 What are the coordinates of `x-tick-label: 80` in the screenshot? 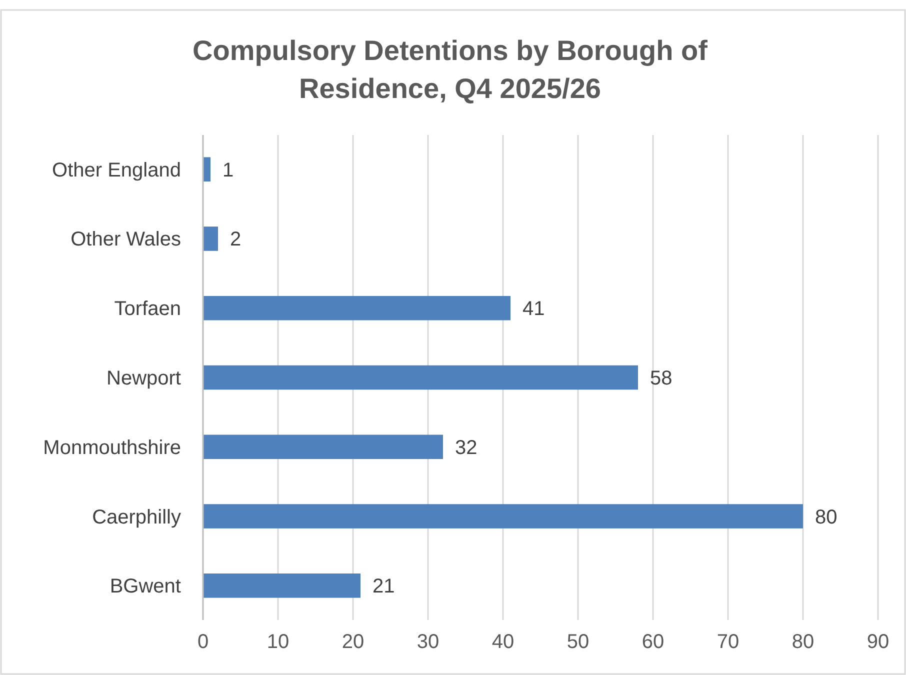 It's located at (803, 642).